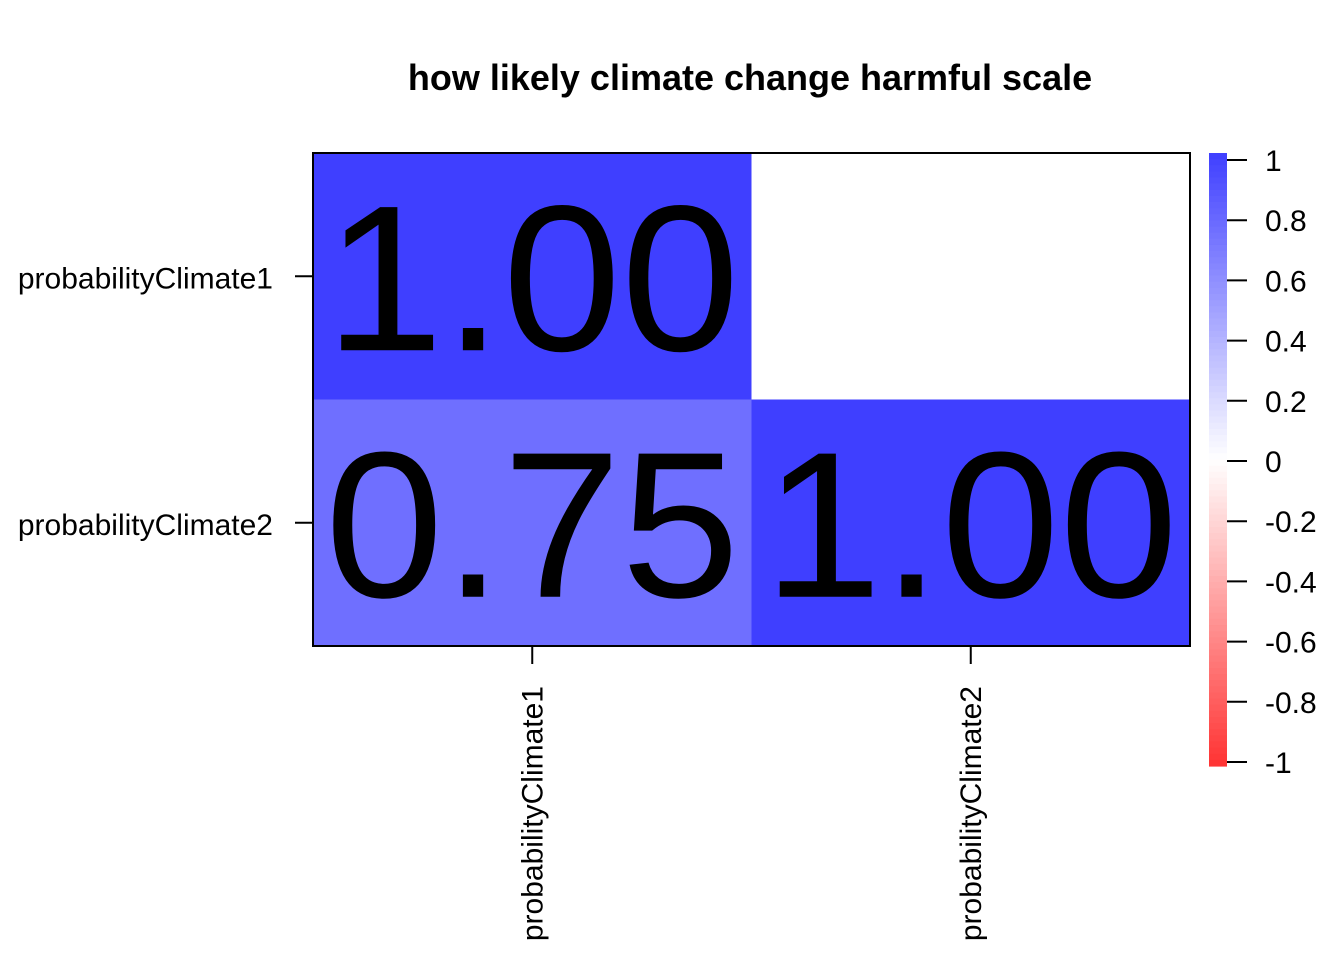 Image resolution: width=1344 pixels, height=960 pixels. What do you see at coordinates (145, 278) in the screenshot?
I see `y-tick-label: probabilityClimate1` at bounding box center [145, 278].